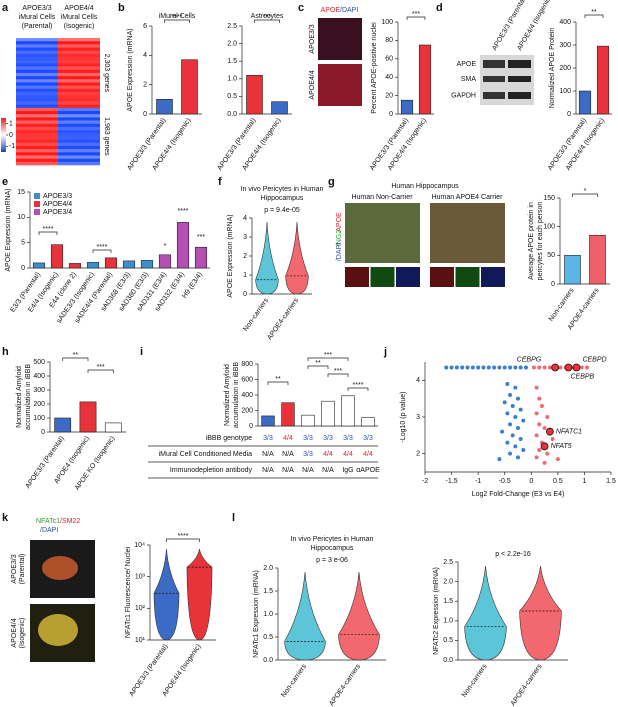 This screenshot has width=618, height=707. What do you see at coordinates (555, 367) in the screenshot?
I see `highlight-point` at bounding box center [555, 367].